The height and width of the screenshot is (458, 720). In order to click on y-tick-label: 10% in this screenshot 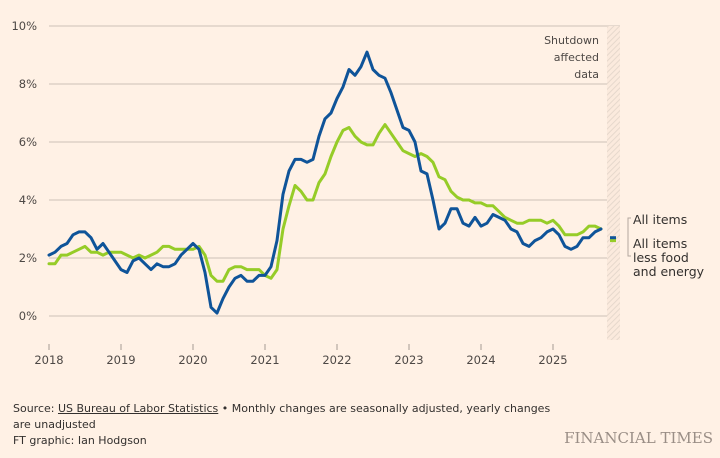, I will do `click(24, 26)`.